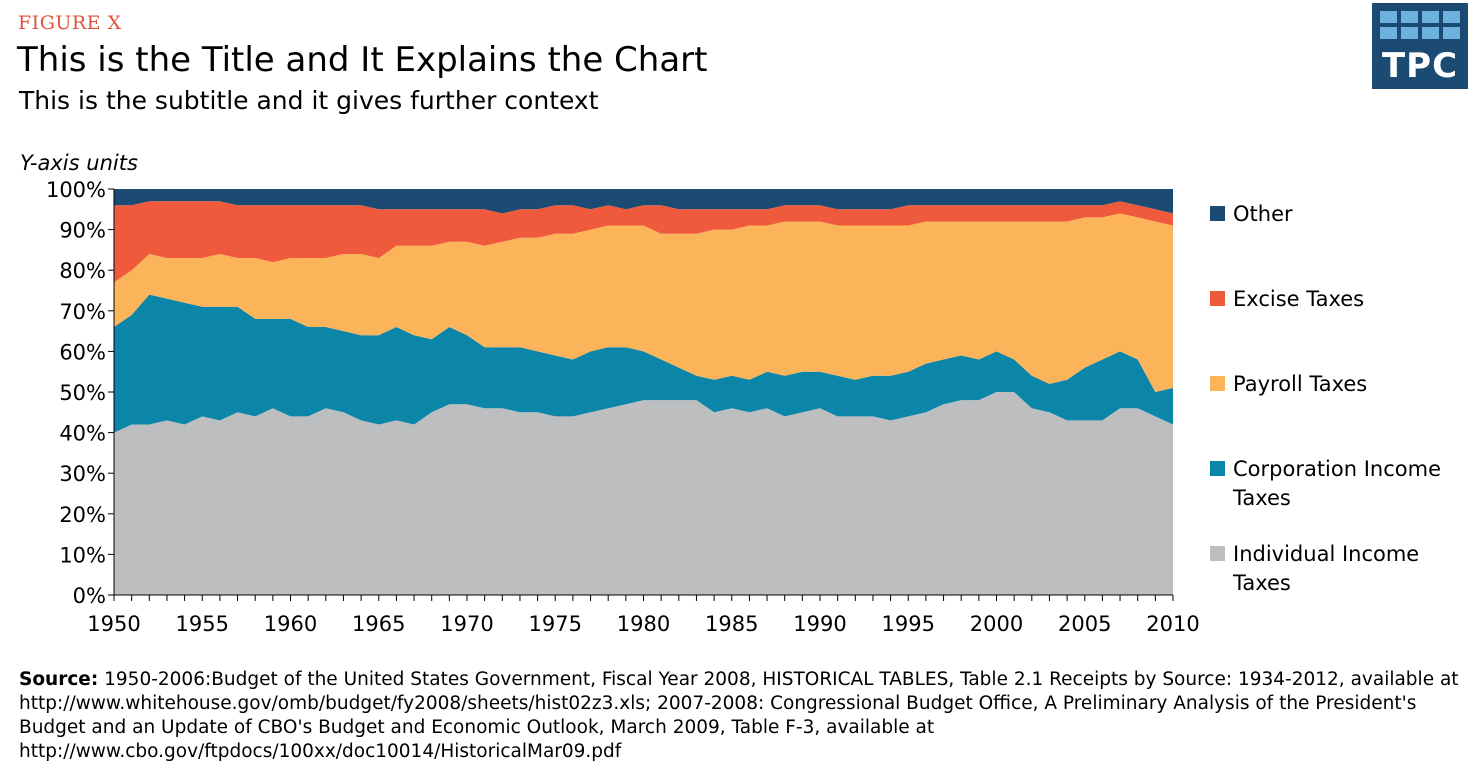 This screenshot has height=776, width=1479. Describe the element at coordinates (996, 624) in the screenshot. I see `x-tick-label: 2000` at that location.